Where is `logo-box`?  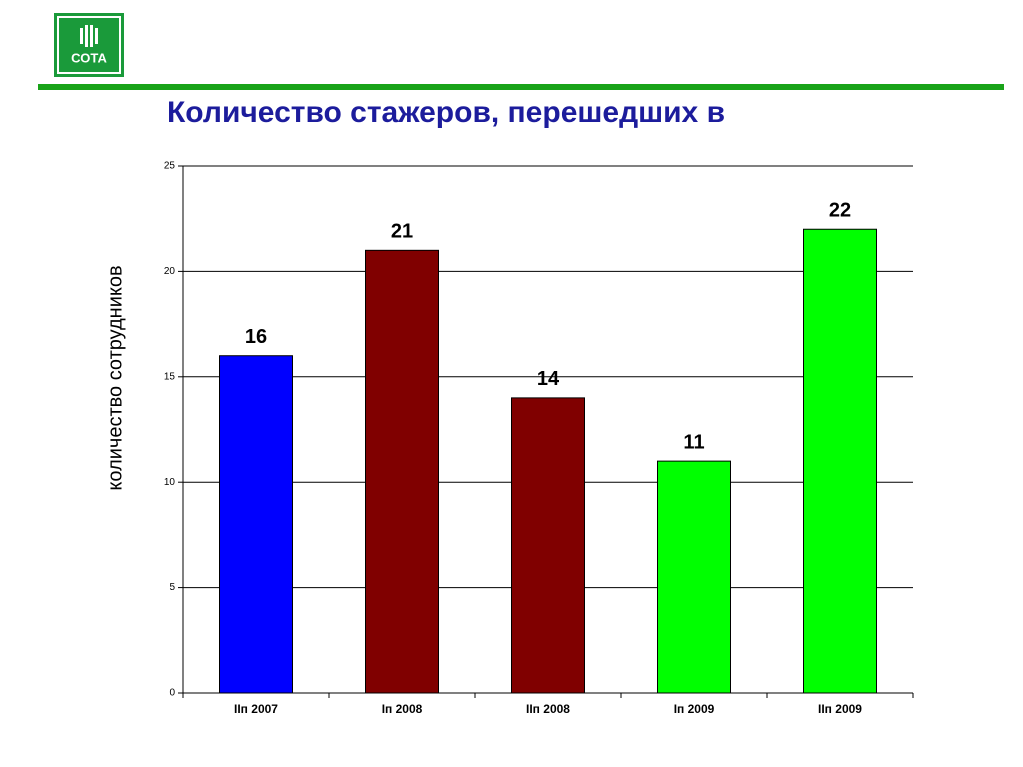
logo-box is located at coordinates (89, 45).